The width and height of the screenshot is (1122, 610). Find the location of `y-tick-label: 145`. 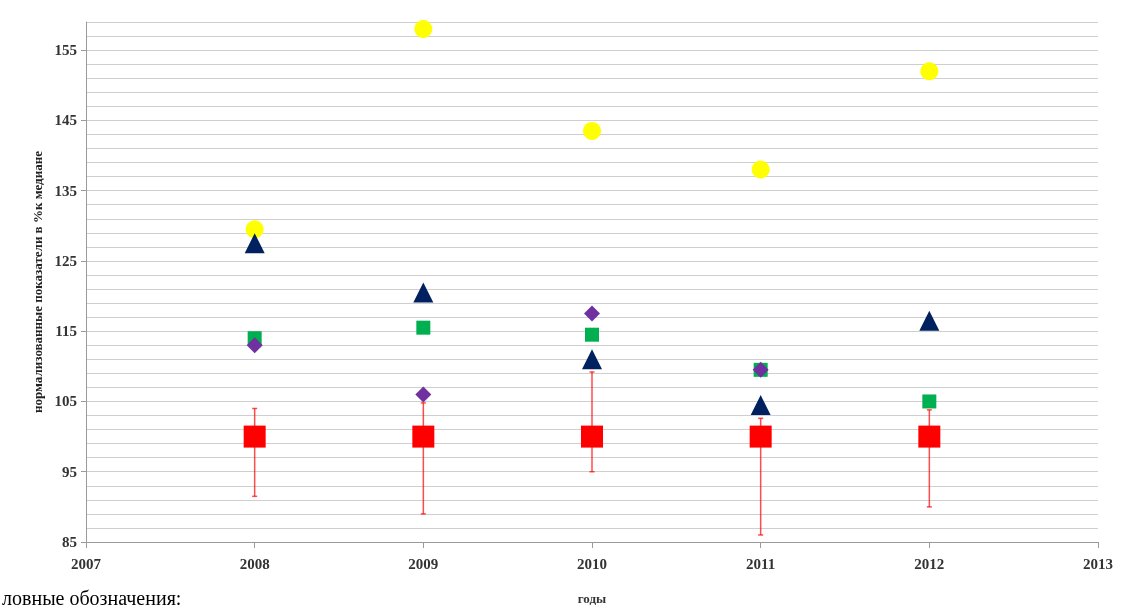

y-tick-label: 145 is located at coordinates (65, 120).